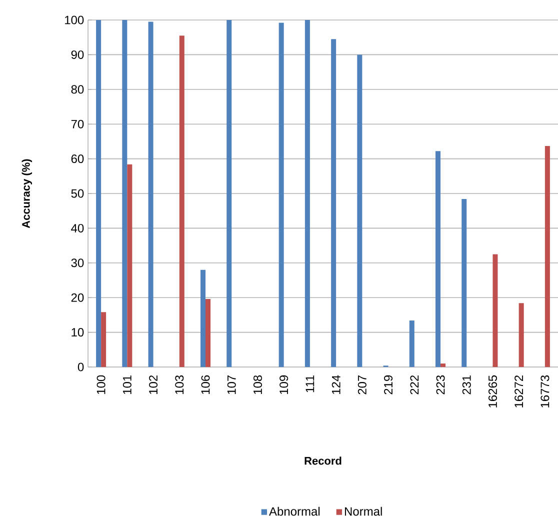  What do you see at coordinates (127, 384) in the screenshot?
I see `x-tick-label: 101` at bounding box center [127, 384].